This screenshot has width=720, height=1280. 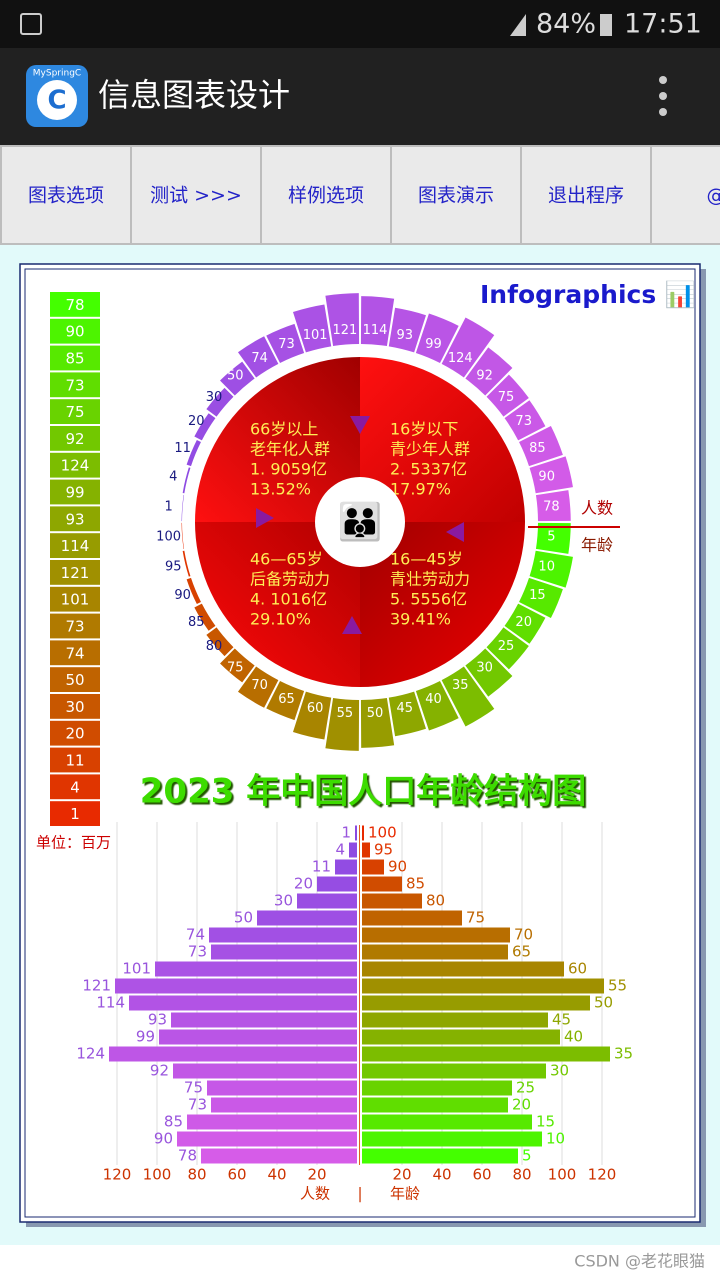 I want to click on legend-value: 30, so click(x=74, y=707).